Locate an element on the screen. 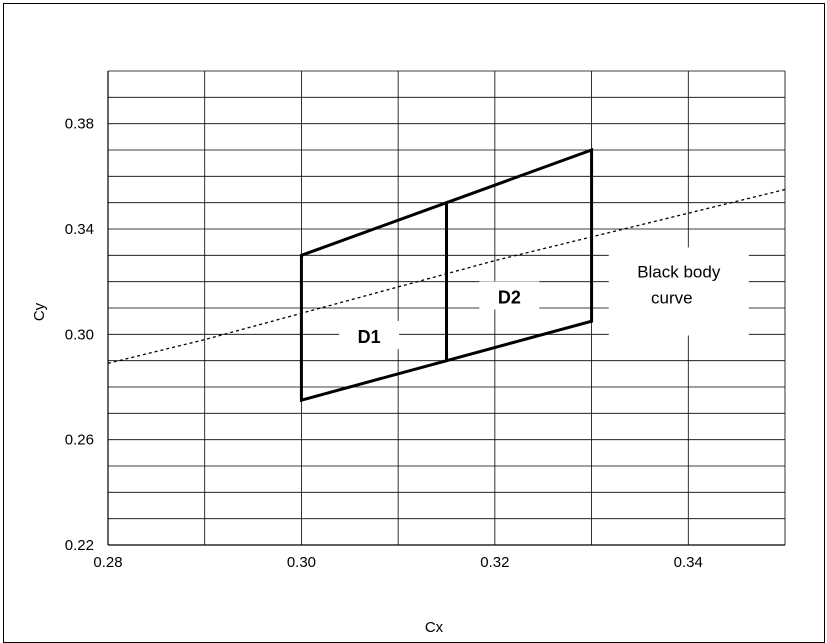 The height and width of the screenshot is (643, 827). y-tick-label: 0.38 is located at coordinates (79, 124).